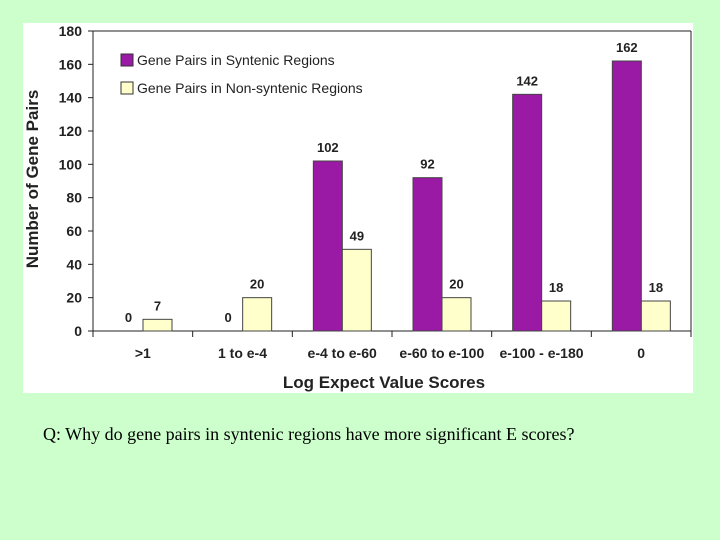  What do you see at coordinates (127, 60) in the screenshot?
I see `legend-swatch-syntenic` at bounding box center [127, 60].